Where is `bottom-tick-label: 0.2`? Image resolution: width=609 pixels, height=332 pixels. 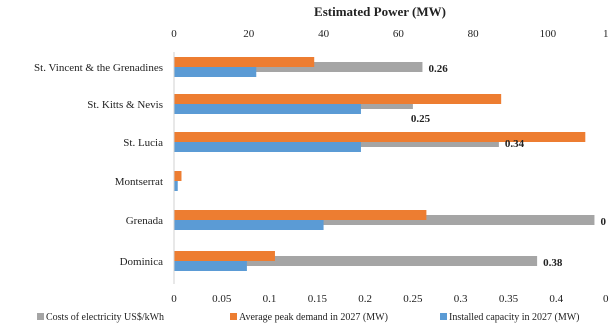 bottom-tick-label: 0.2 is located at coordinates (365, 299).